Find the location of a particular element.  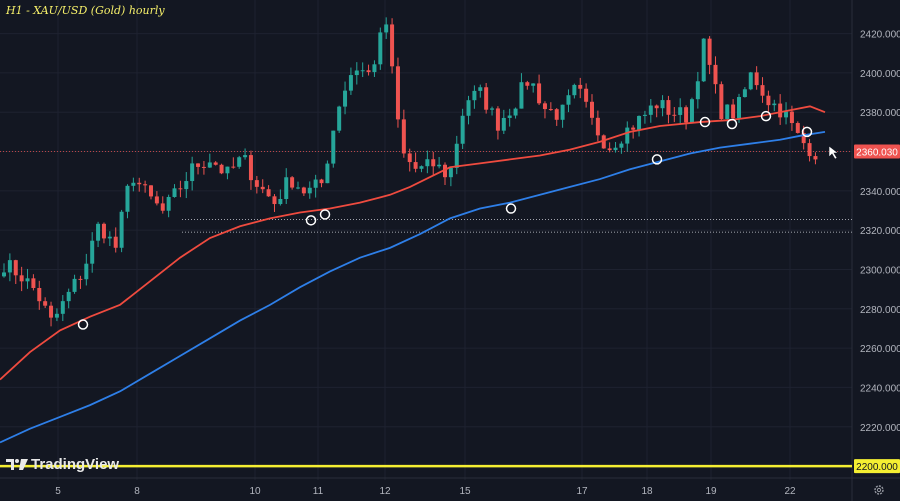

y-tick-label: 2420.000 is located at coordinates (880, 35).